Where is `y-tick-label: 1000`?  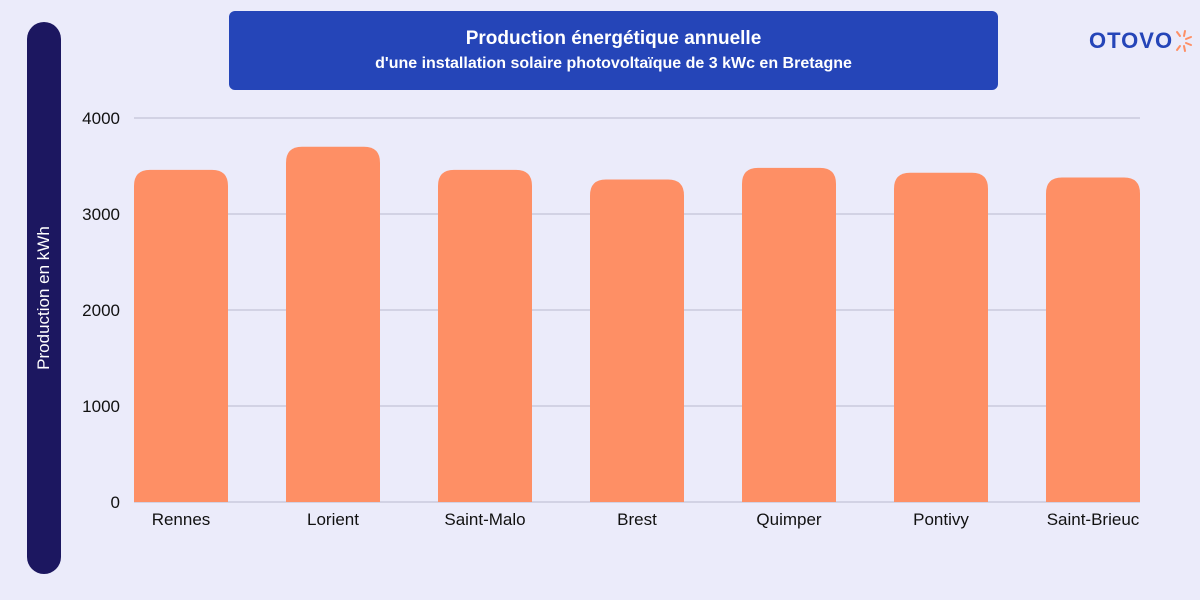 y-tick-label: 1000 is located at coordinates (101, 406).